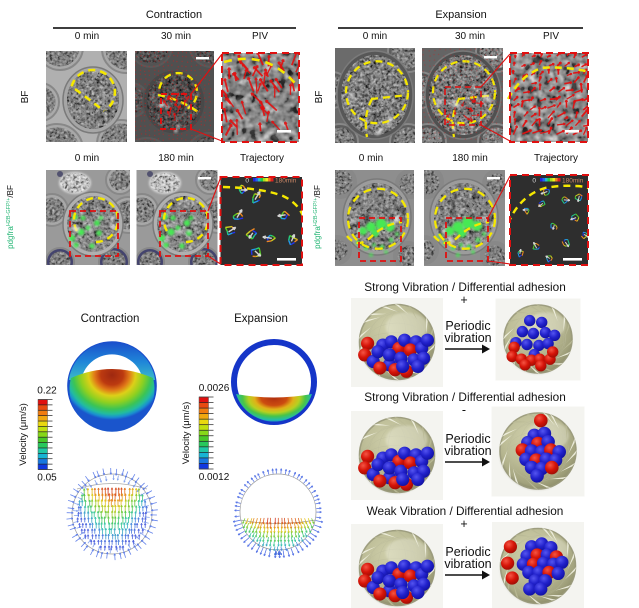 The width and height of the screenshot is (639, 608). Describe the element at coordinates (47, 478) in the screenshot. I see `svg-text: 0.05` at that location.